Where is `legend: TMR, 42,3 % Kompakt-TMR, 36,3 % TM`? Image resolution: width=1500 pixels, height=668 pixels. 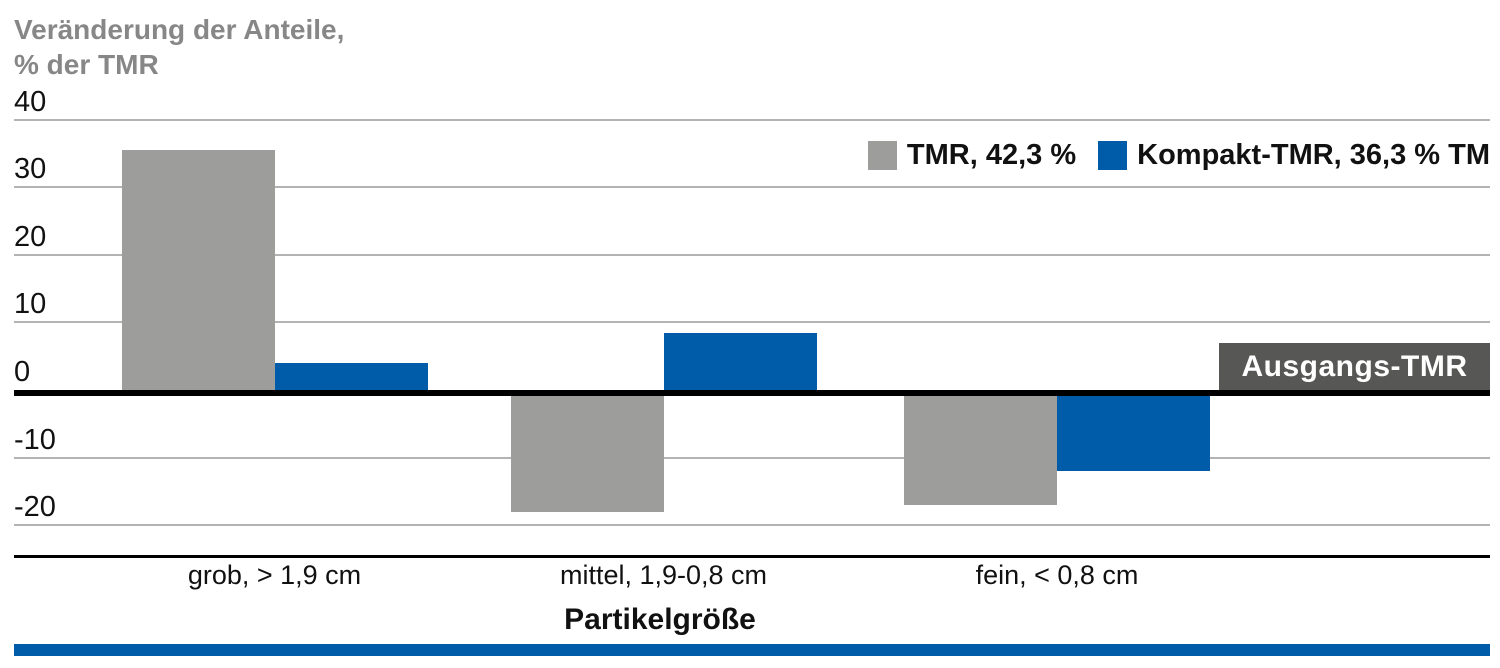
legend: TMR, 42,3 % Kompakt-TMR, 36,3 % TM is located at coordinates (1178, 155).